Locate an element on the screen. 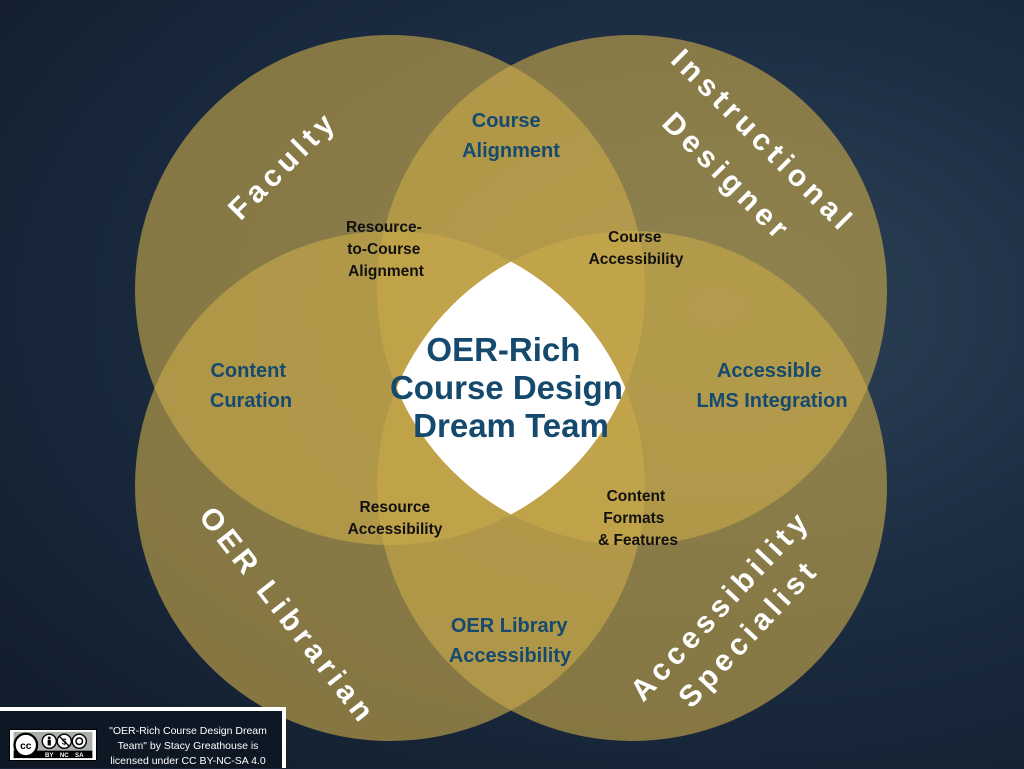 This screenshot has height=769, width=1024. center-title: OER-Rich Course Design Dream Team is located at coordinates (511, 387).